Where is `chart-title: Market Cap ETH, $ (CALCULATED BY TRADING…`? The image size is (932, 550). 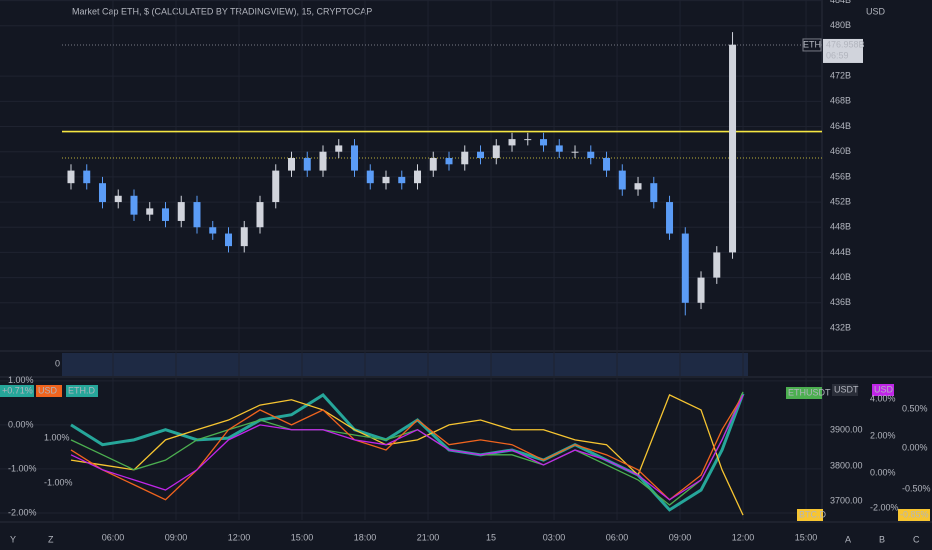 chart-title: Market Cap ETH, $ (CALCULATED BY TRADING… is located at coordinates (222, 11).